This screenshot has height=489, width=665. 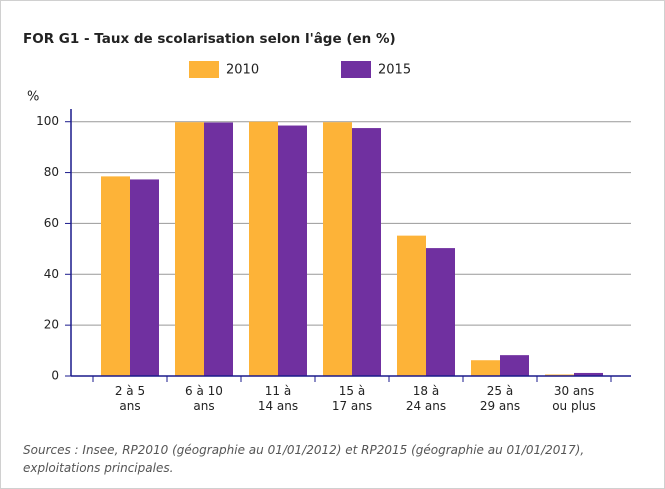 What do you see at coordinates (33, 97) in the screenshot?
I see `y-axis-label: %` at bounding box center [33, 97].